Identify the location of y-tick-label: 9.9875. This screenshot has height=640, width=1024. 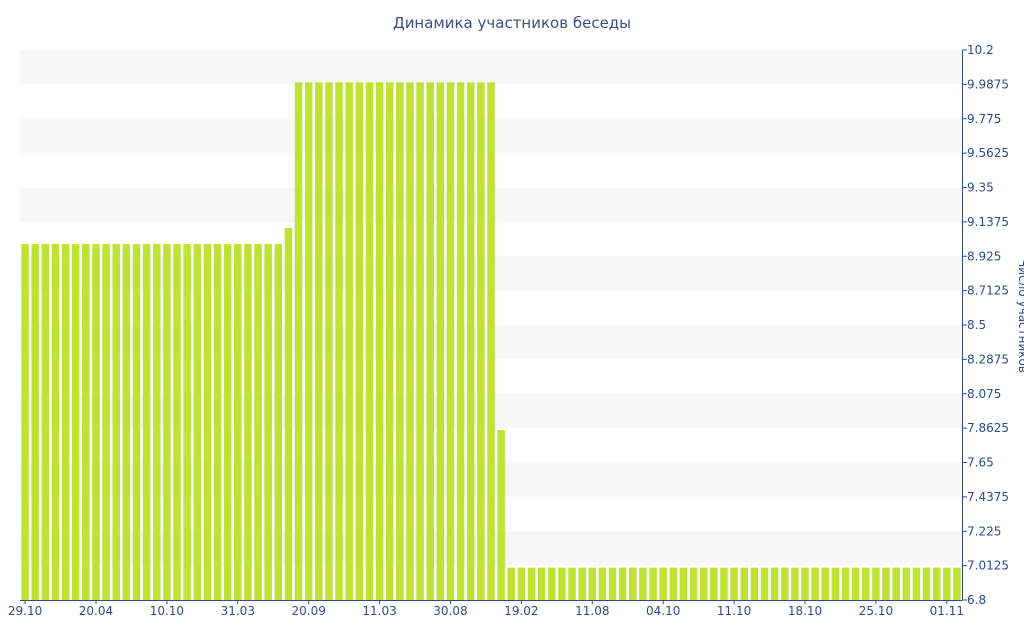
(988, 84).